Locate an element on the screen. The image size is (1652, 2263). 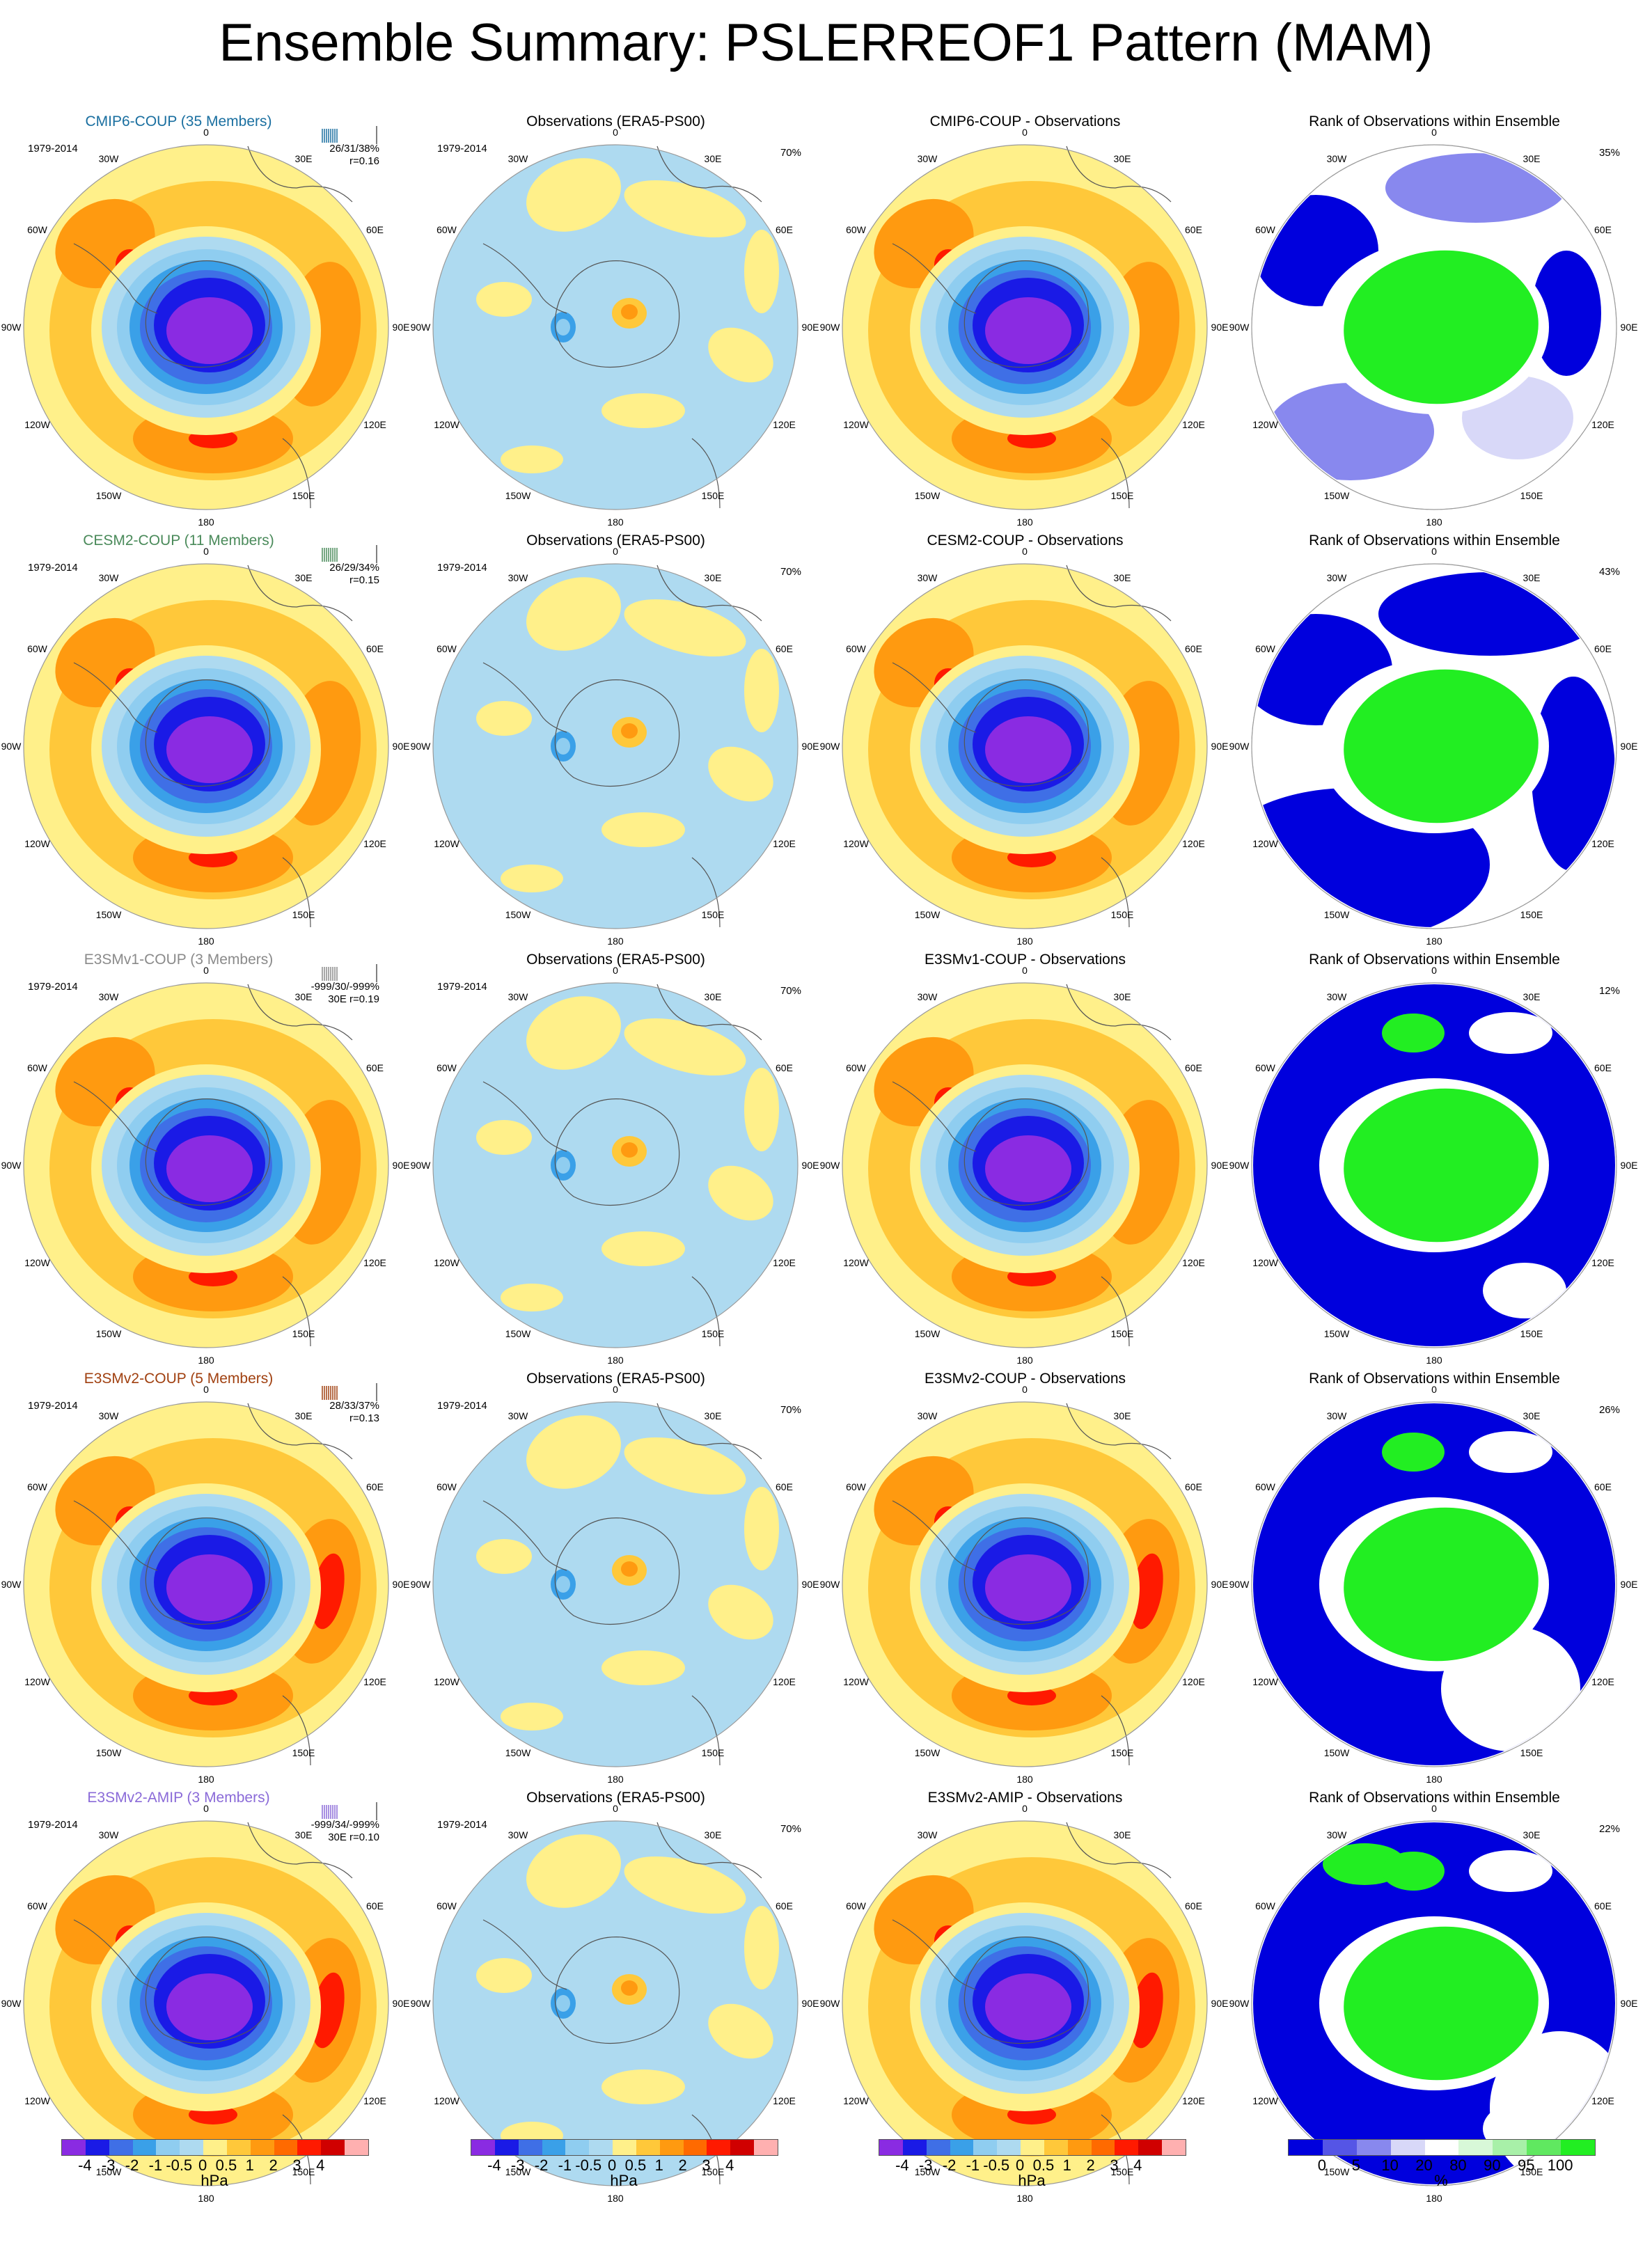
stats-block: 26/29/34% r=0.15 is located at coordinates (354, 574).